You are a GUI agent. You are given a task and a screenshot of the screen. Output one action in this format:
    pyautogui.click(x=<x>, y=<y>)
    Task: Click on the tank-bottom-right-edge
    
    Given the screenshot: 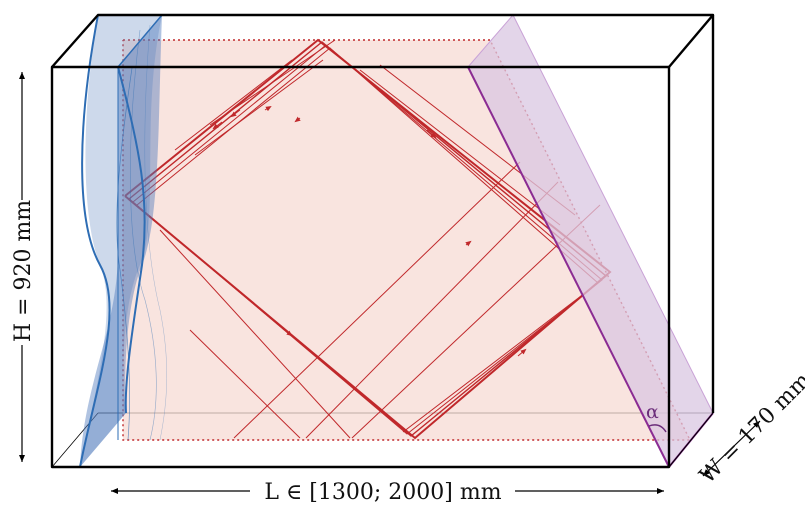 What is the action you would take?
    pyautogui.click(x=691, y=440)
    